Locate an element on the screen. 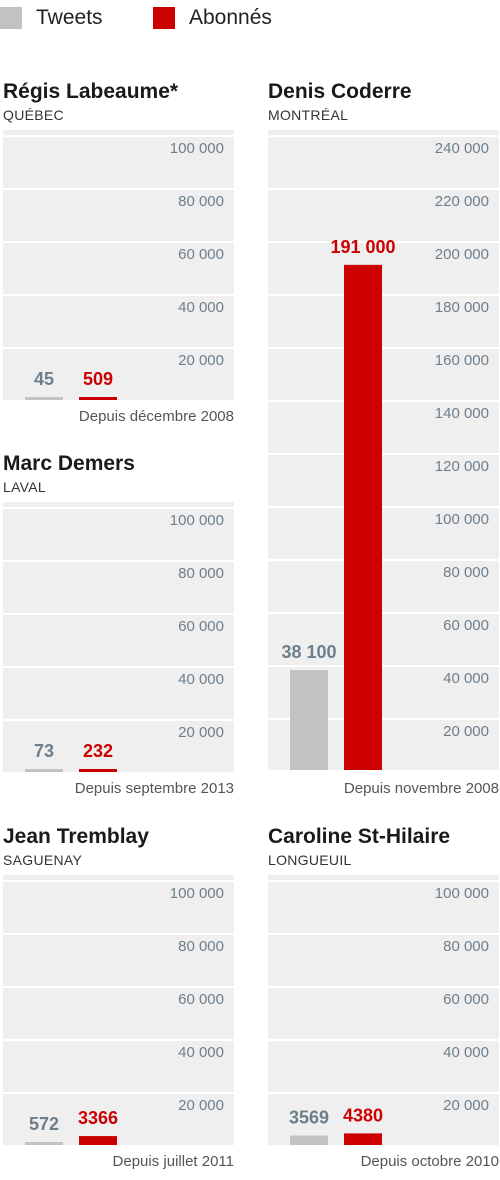  y-tick-label: 120 000 is located at coordinates (462, 466).